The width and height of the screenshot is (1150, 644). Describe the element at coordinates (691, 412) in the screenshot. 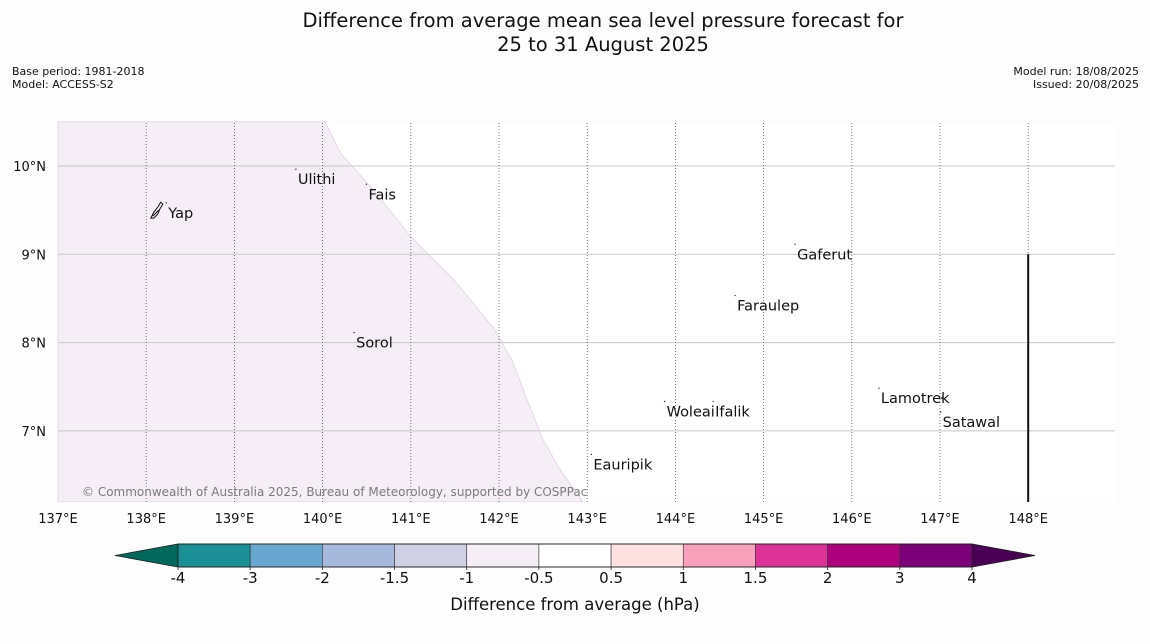

I see `place-label: Woleai` at that location.